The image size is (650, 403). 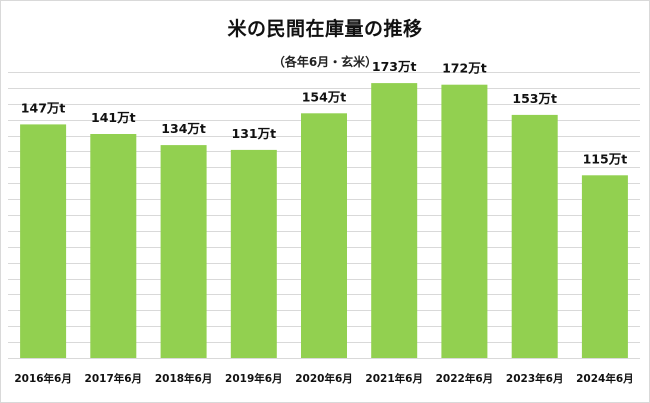 I want to click on chart-subtitle: （各年6月・玄米）, so click(x=325, y=62).